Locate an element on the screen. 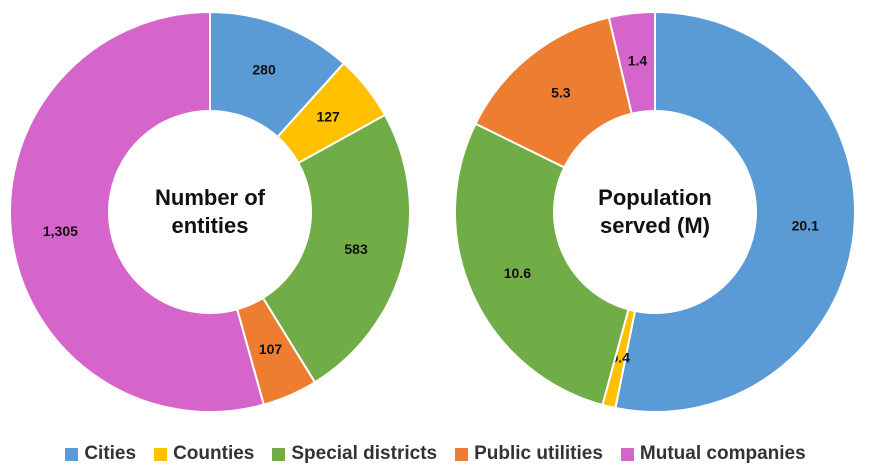  data-label: 10.6 is located at coordinates (517, 273).